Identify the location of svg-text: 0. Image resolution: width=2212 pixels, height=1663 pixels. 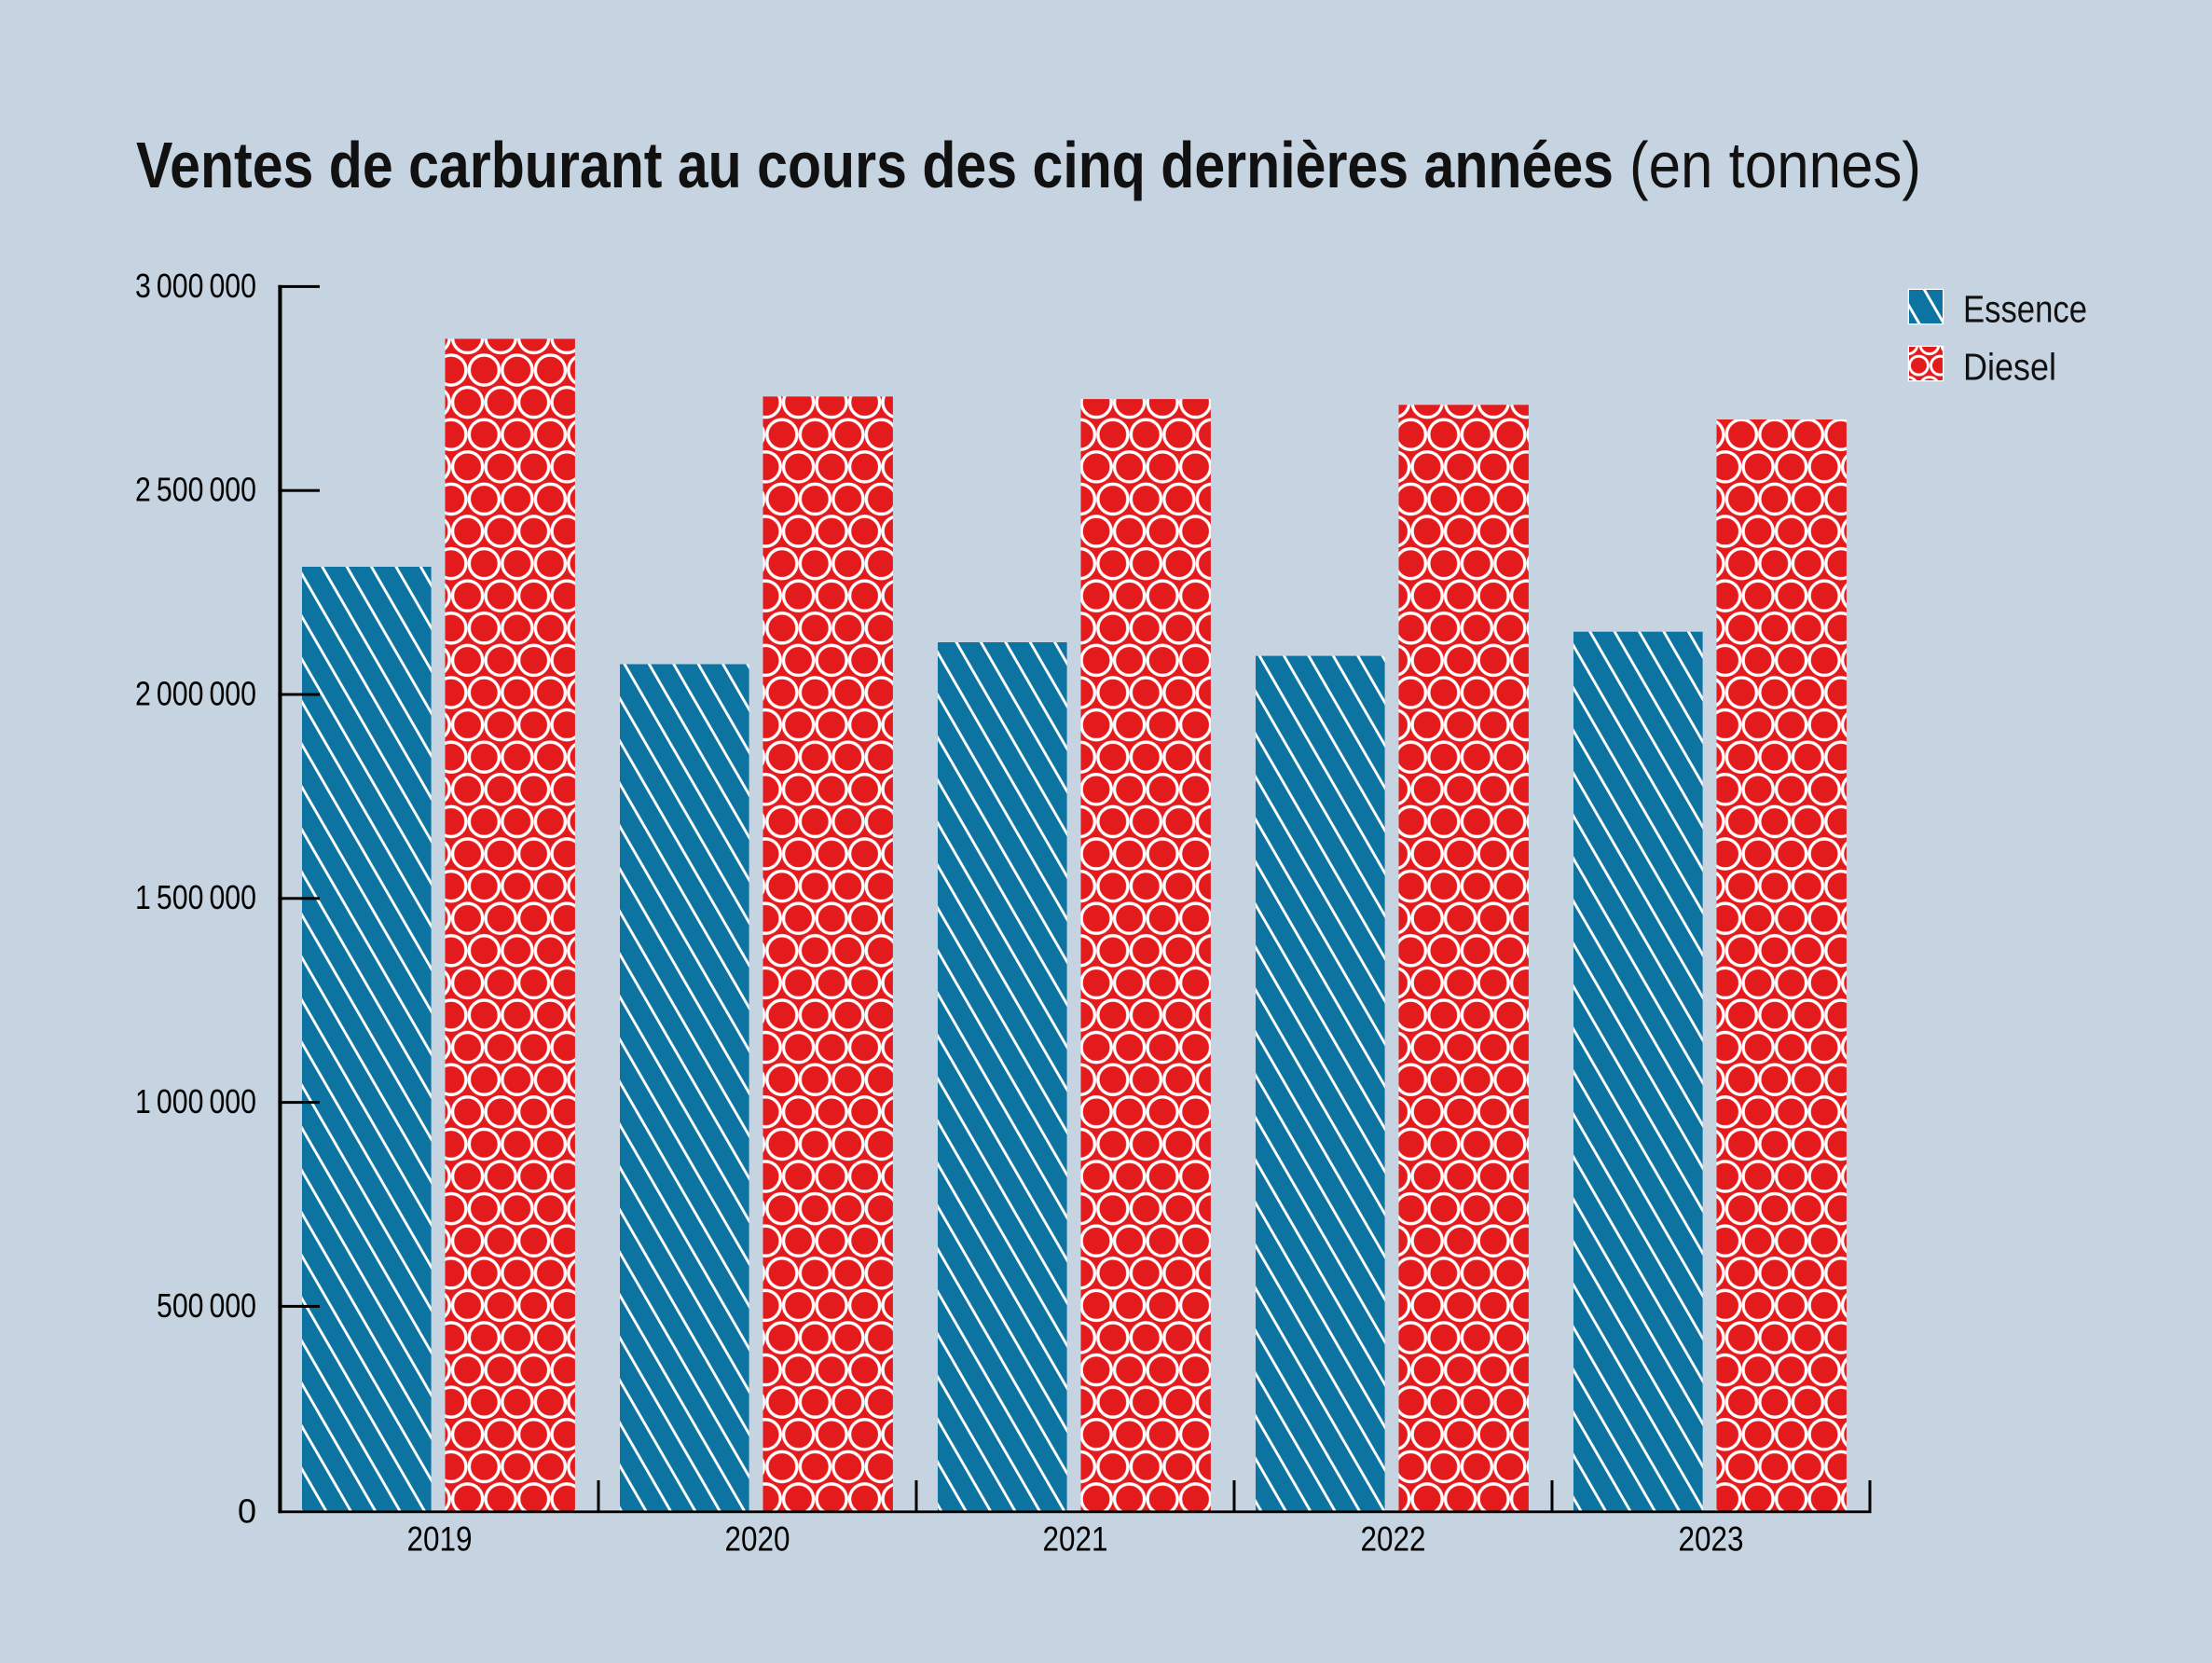
(247, 1511).